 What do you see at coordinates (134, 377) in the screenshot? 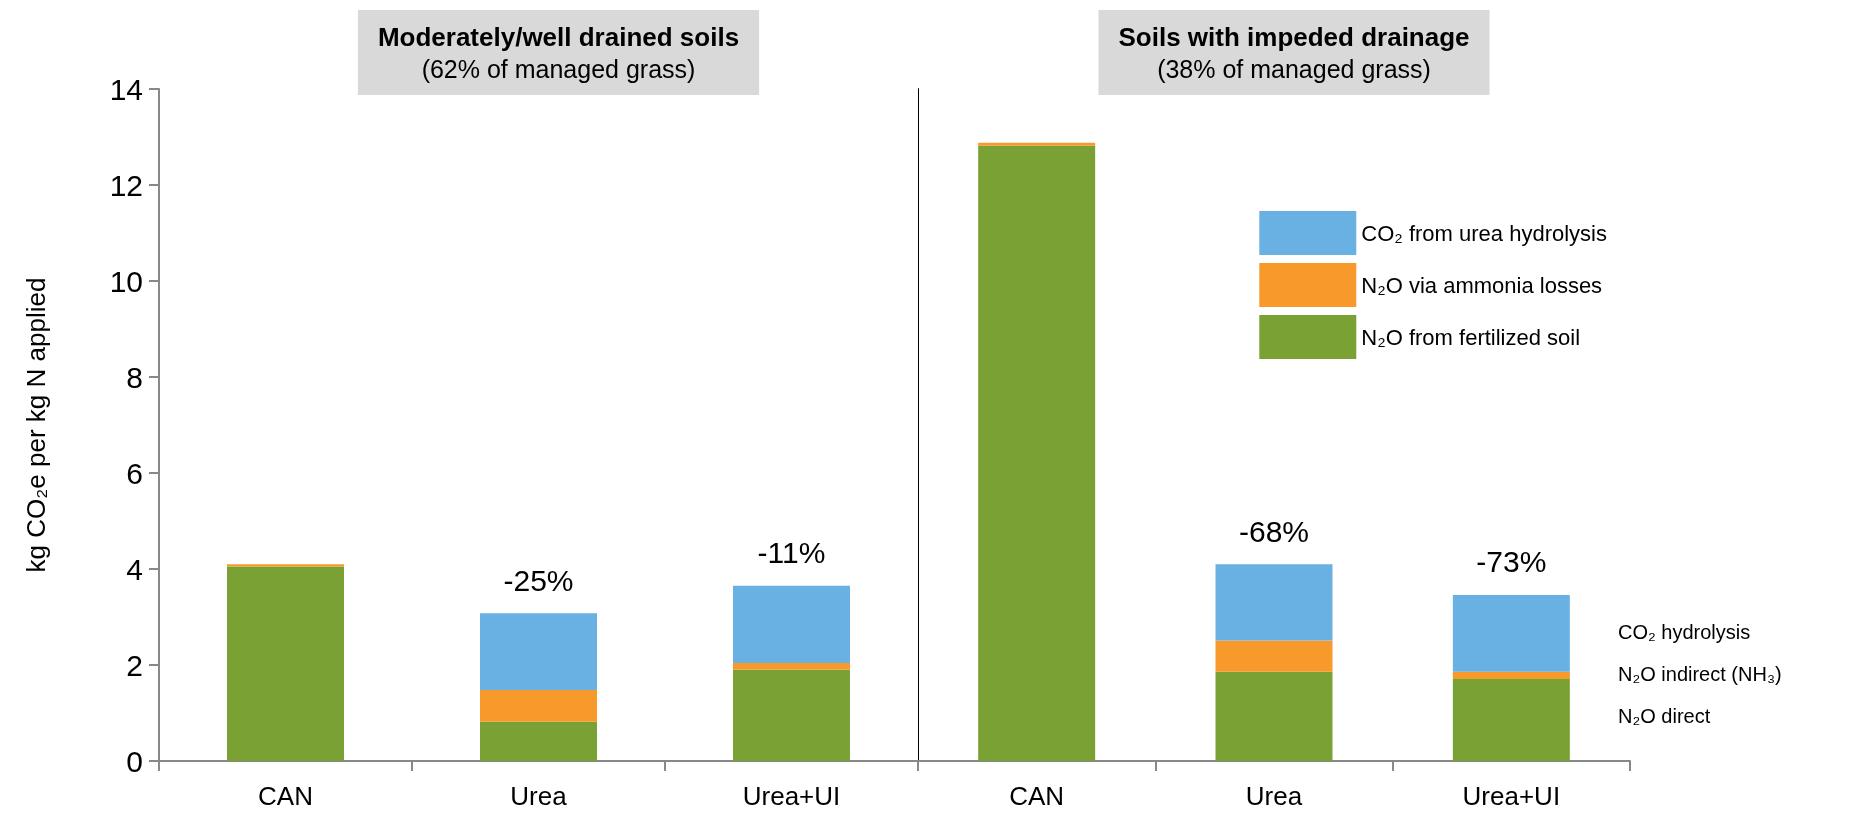
I see `y-tick-label: 8` at bounding box center [134, 377].